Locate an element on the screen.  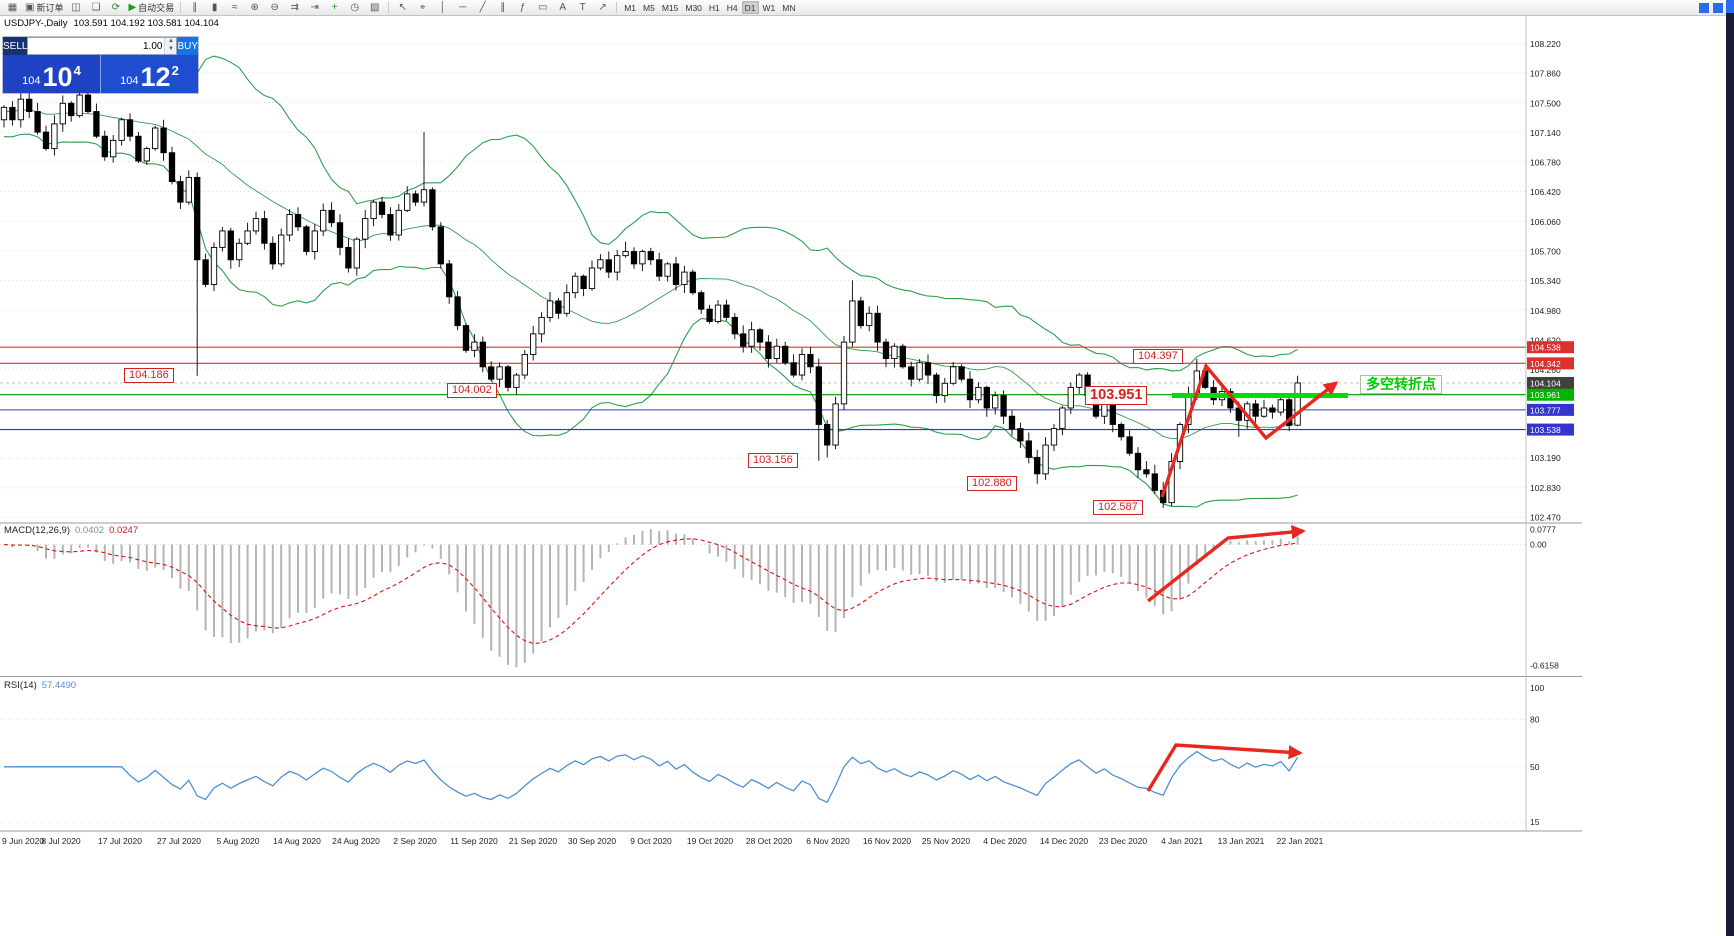
timeframe-mn: MN is located at coordinates (789, 7).